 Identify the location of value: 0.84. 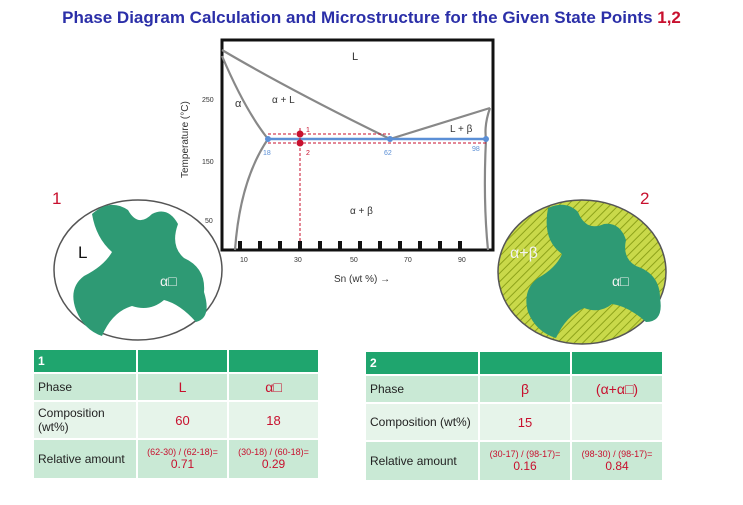
(617, 466).